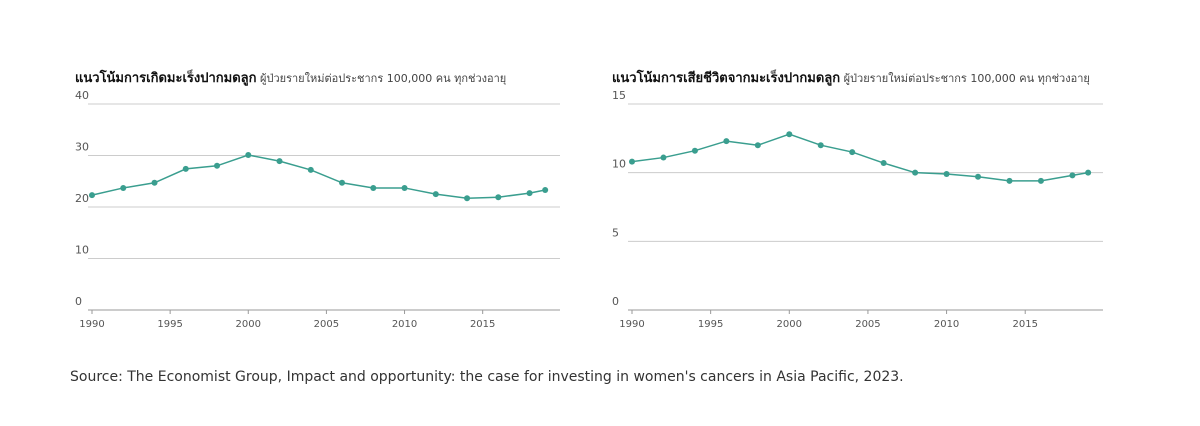  Describe the element at coordinates (619, 95) in the screenshot. I see `y-tick-label: 15` at that location.